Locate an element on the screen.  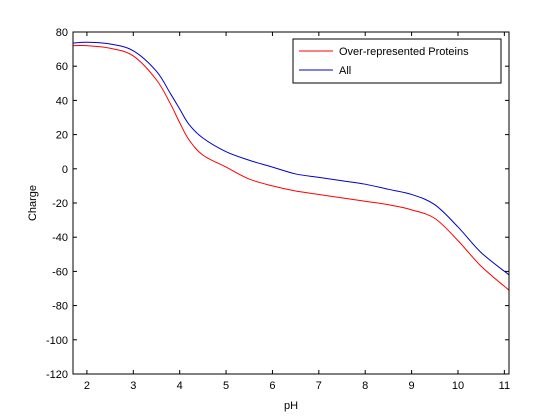
y-tick-label: 40 is located at coordinates (62, 101).